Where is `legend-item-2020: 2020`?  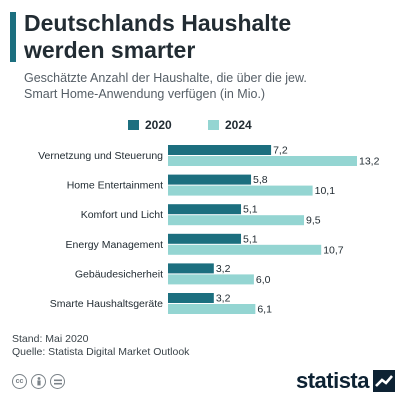 legend-item-2020: 2020 is located at coordinates (150, 125).